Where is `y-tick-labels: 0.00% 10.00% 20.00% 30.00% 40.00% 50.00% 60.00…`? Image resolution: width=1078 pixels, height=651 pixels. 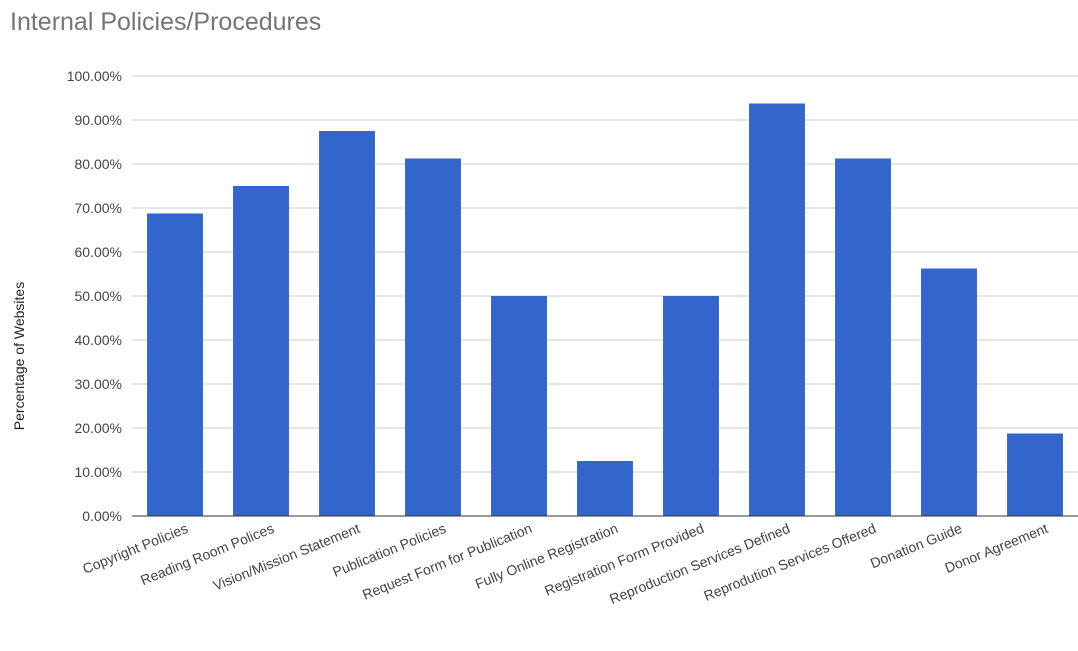 y-tick-labels: 0.00% 10.00% 20.00% 30.00% 40.00% 50.00% 60.00… is located at coordinates (94, 296).